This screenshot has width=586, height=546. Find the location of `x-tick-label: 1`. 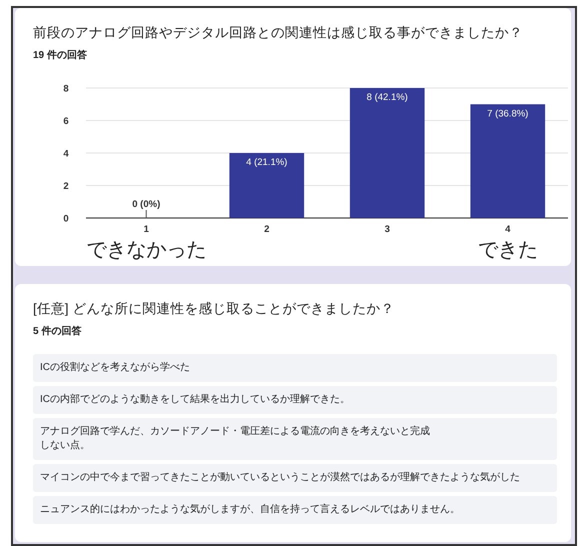

x-tick-label: 1 is located at coordinates (147, 229).